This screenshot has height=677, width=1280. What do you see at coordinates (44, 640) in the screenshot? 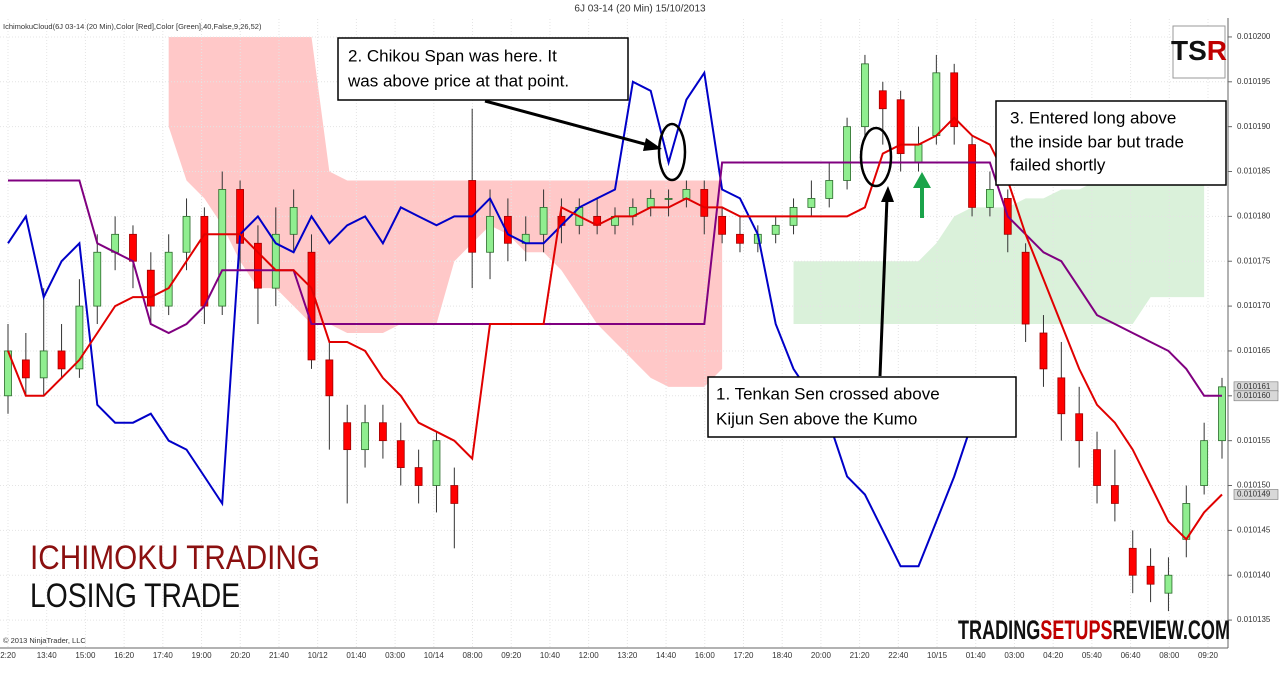
I see `copyright: © 2013 NinjaTrader, LLC` at bounding box center [44, 640].